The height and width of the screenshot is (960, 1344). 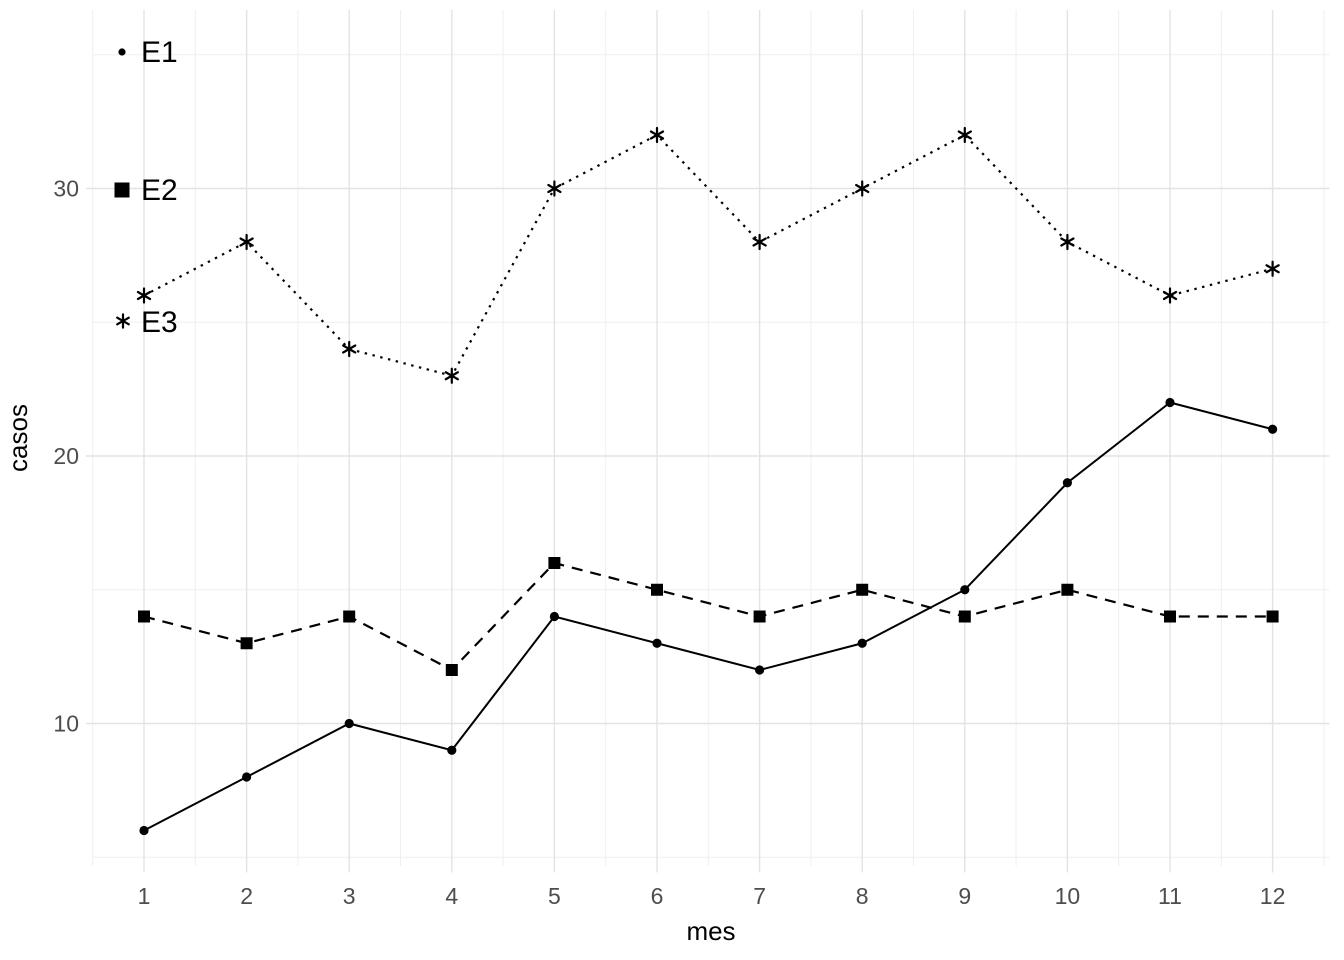 I want to click on series-line-E2, so click(x=708, y=616).